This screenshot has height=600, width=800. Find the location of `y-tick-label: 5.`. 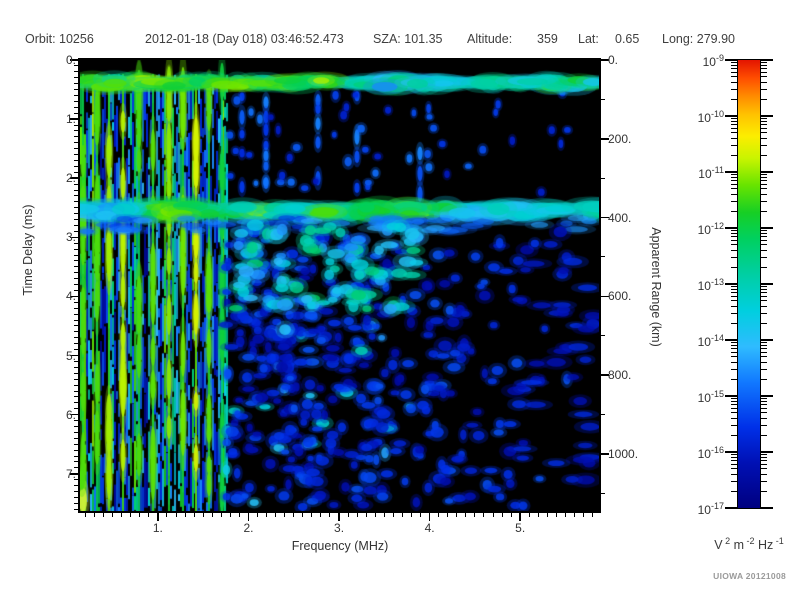

y-tick-label: 5. is located at coordinates (70, 355).